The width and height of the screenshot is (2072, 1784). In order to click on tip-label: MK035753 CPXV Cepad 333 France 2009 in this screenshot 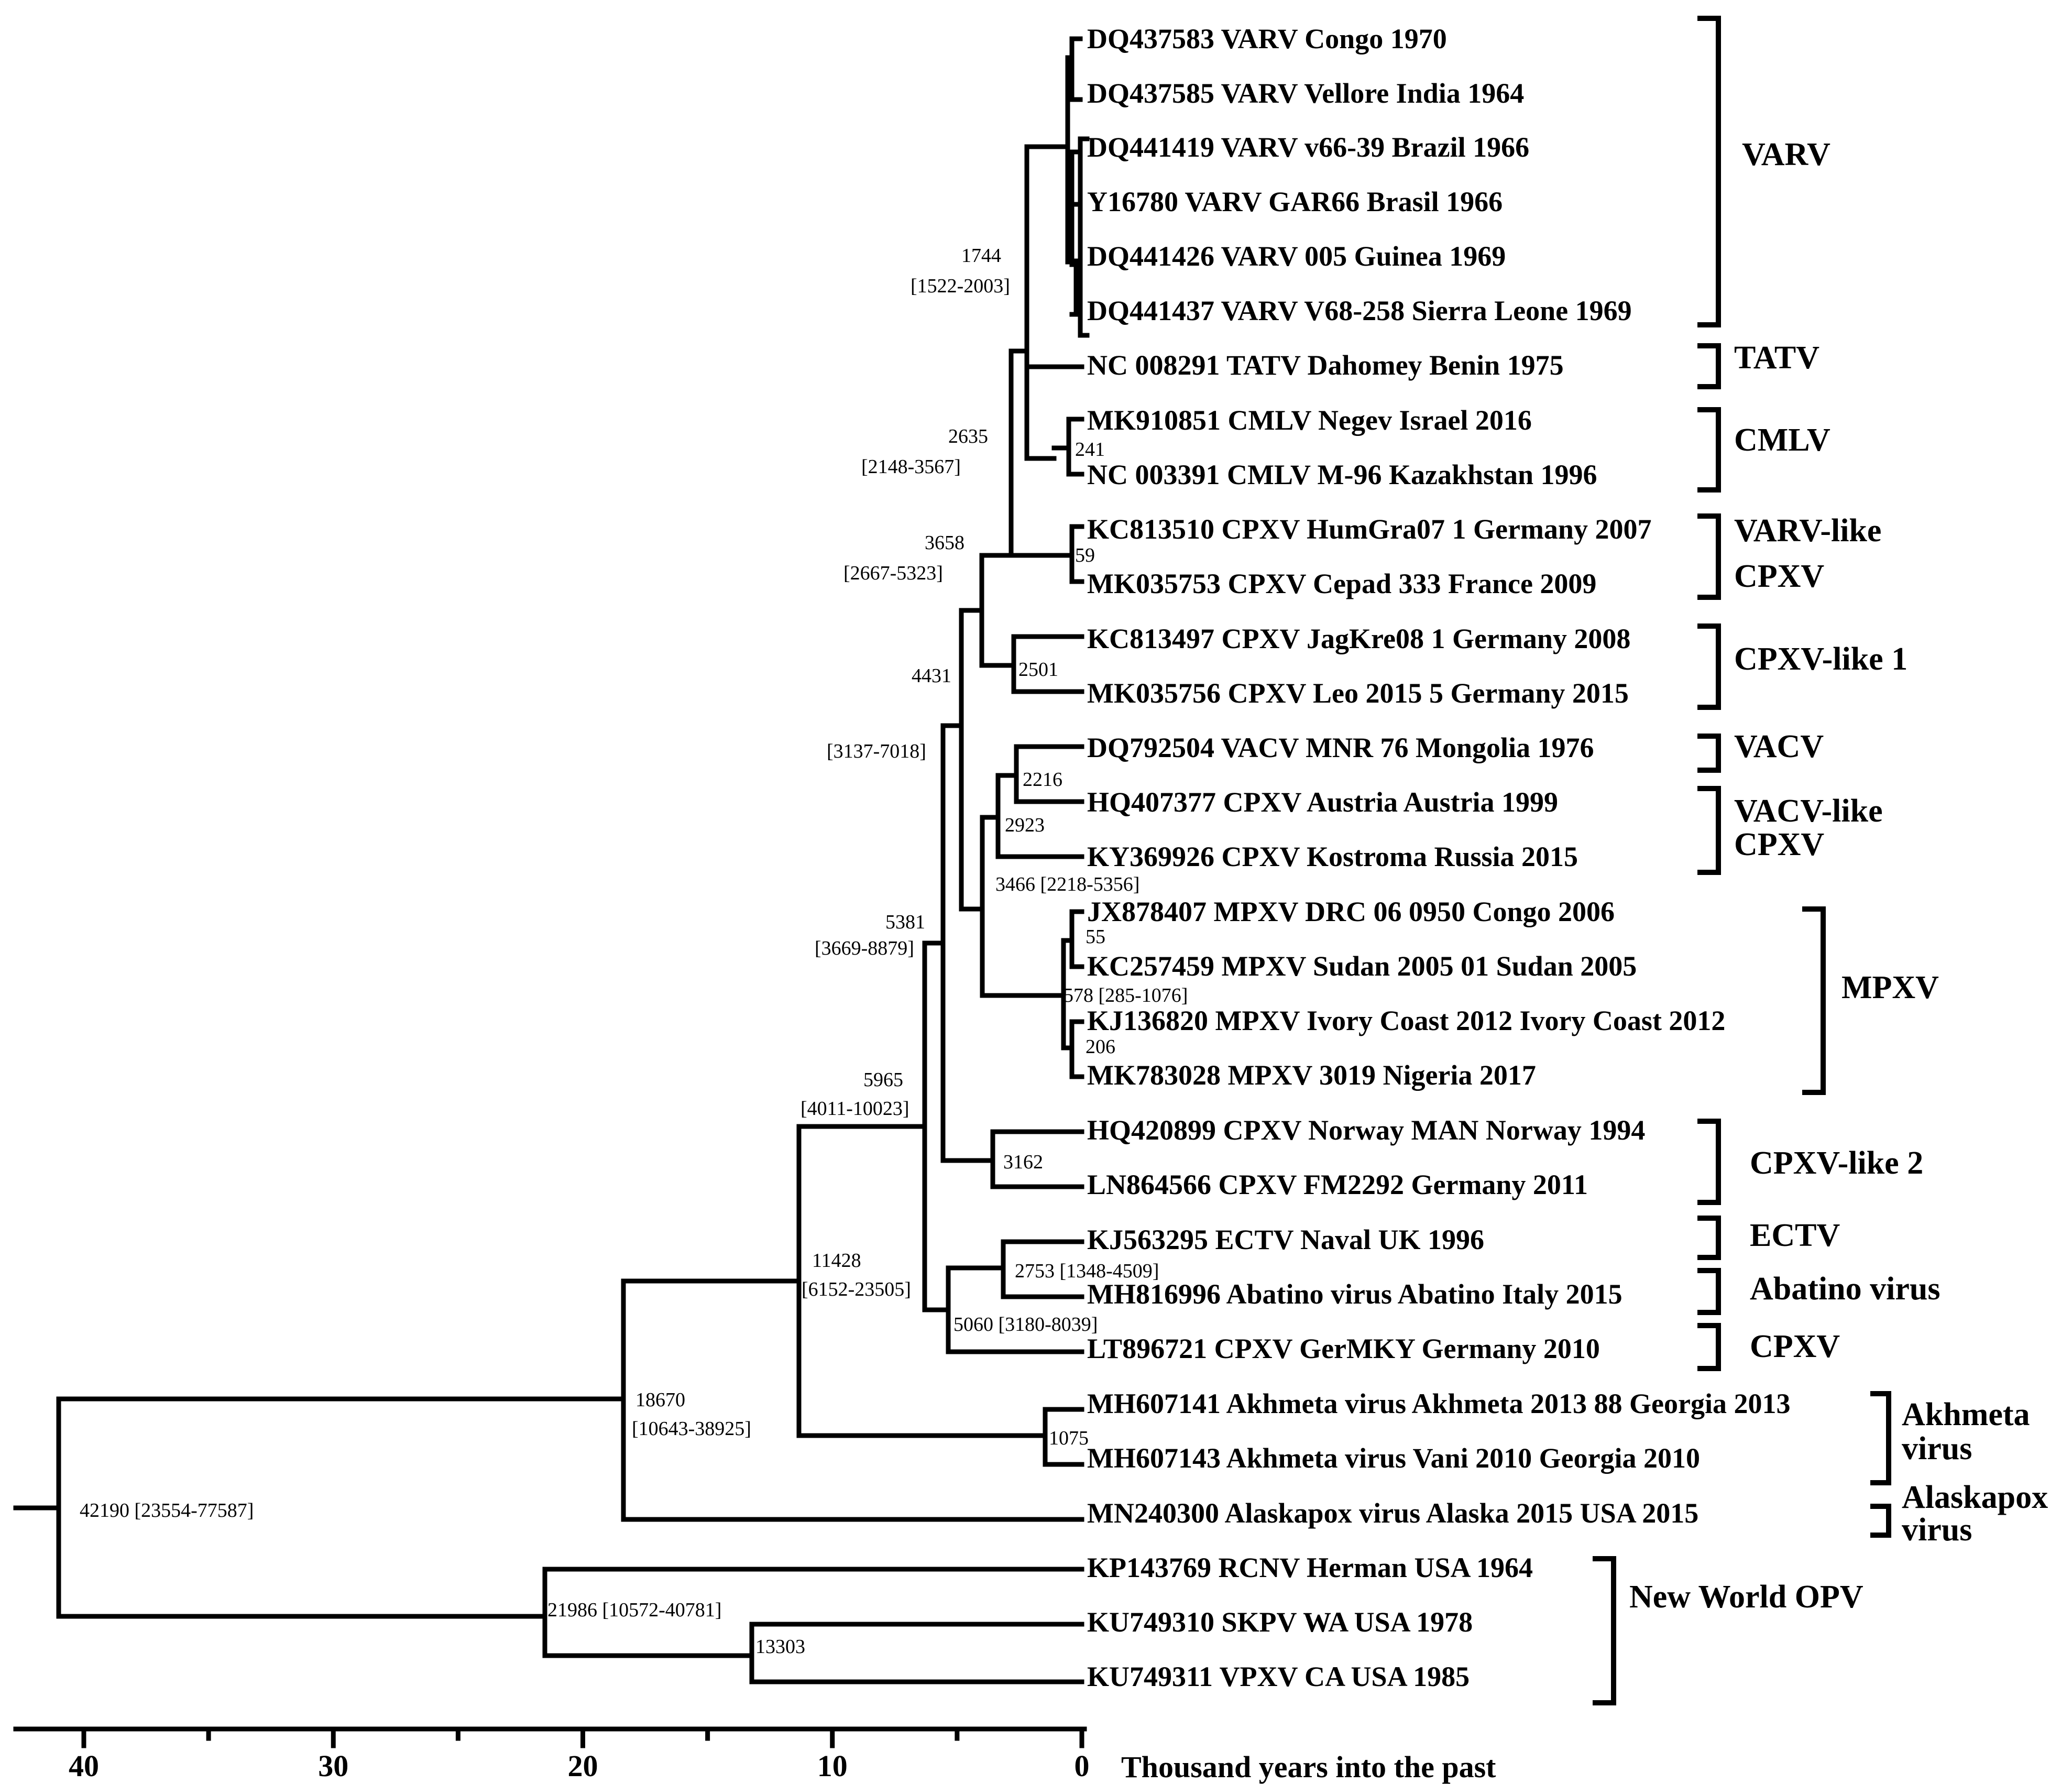, I will do `click(1341, 583)`.